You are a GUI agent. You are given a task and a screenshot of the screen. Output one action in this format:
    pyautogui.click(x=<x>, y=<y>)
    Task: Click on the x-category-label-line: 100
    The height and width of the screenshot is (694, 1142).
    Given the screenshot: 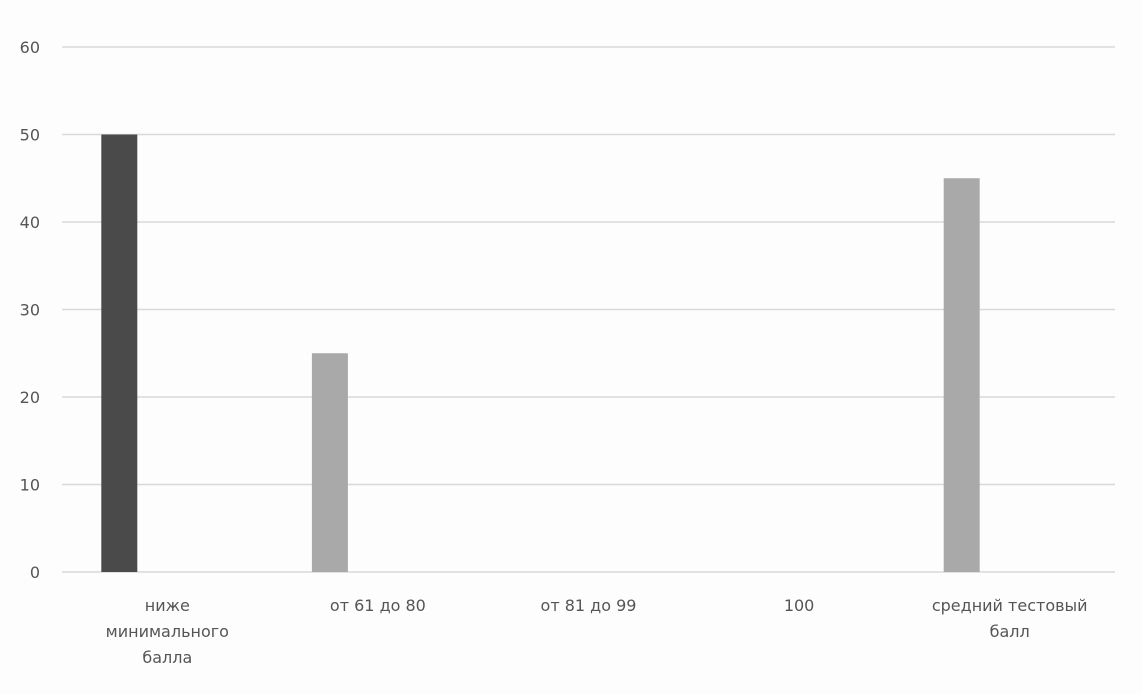 What is the action you would take?
    pyautogui.click(x=799, y=605)
    